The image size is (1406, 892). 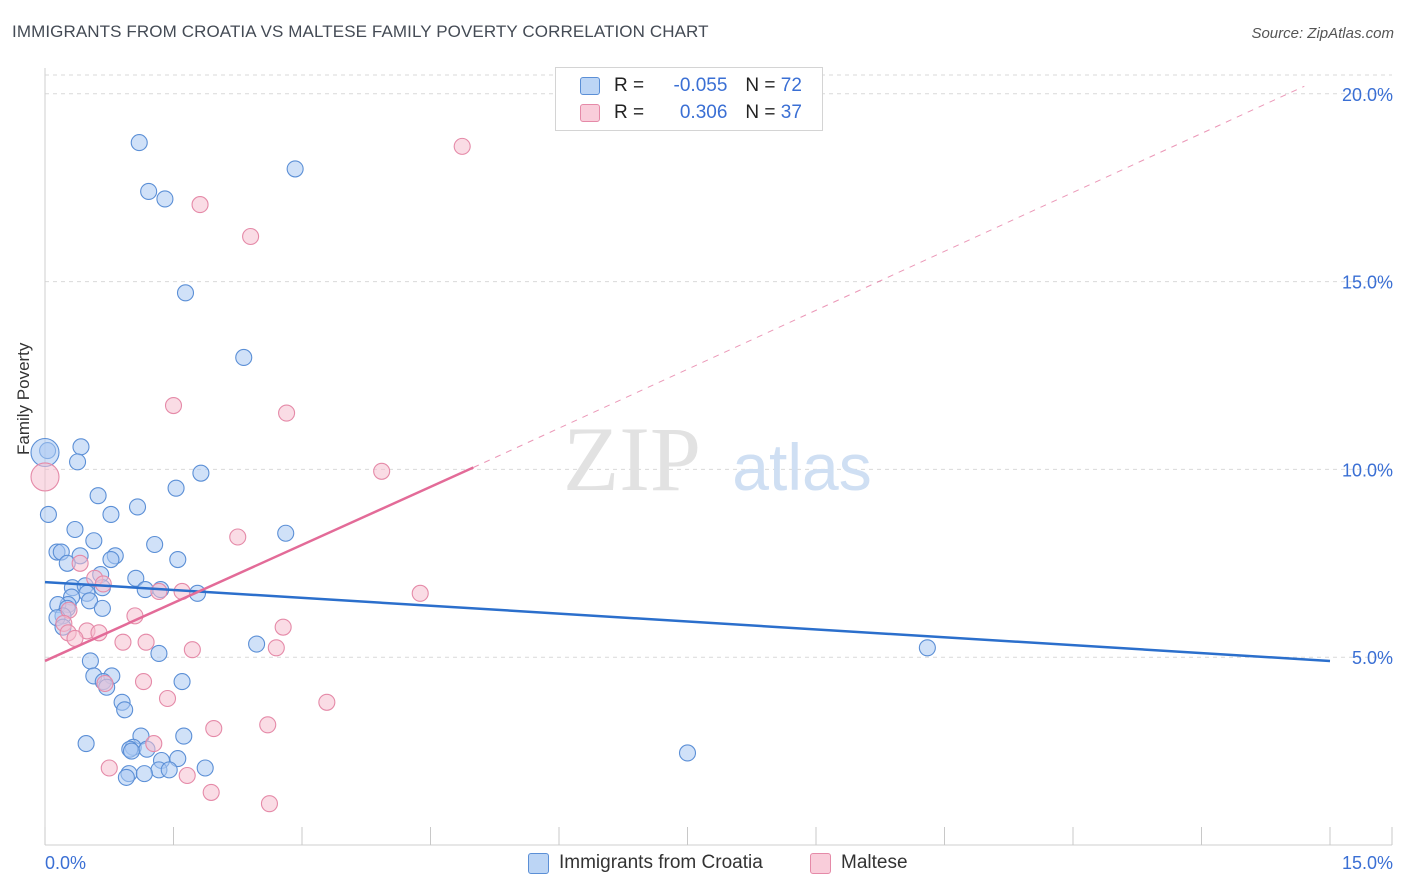 What do you see at coordinates (632, 459) in the screenshot?
I see `watermark-zip: ZIP` at bounding box center [632, 459].